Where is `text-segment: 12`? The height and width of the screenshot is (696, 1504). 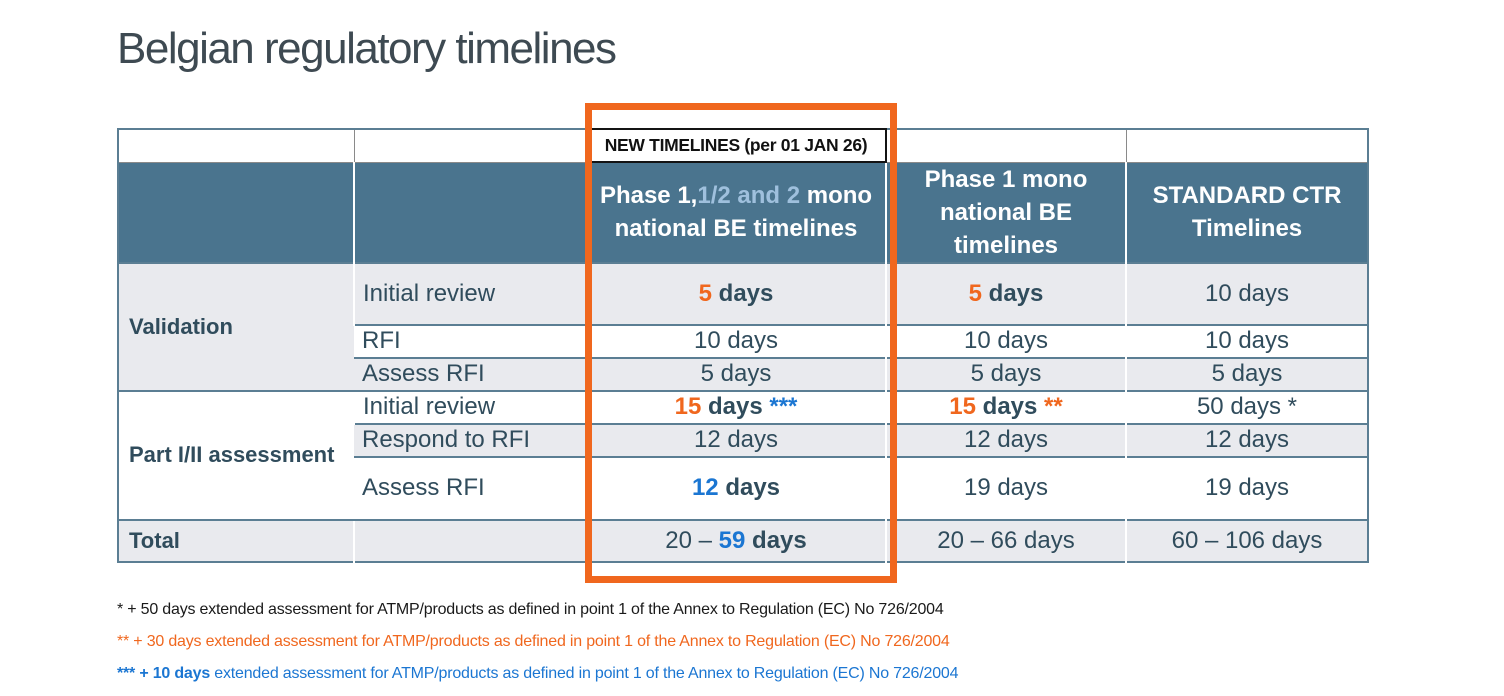
text-segment: 12 is located at coordinates (705, 488).